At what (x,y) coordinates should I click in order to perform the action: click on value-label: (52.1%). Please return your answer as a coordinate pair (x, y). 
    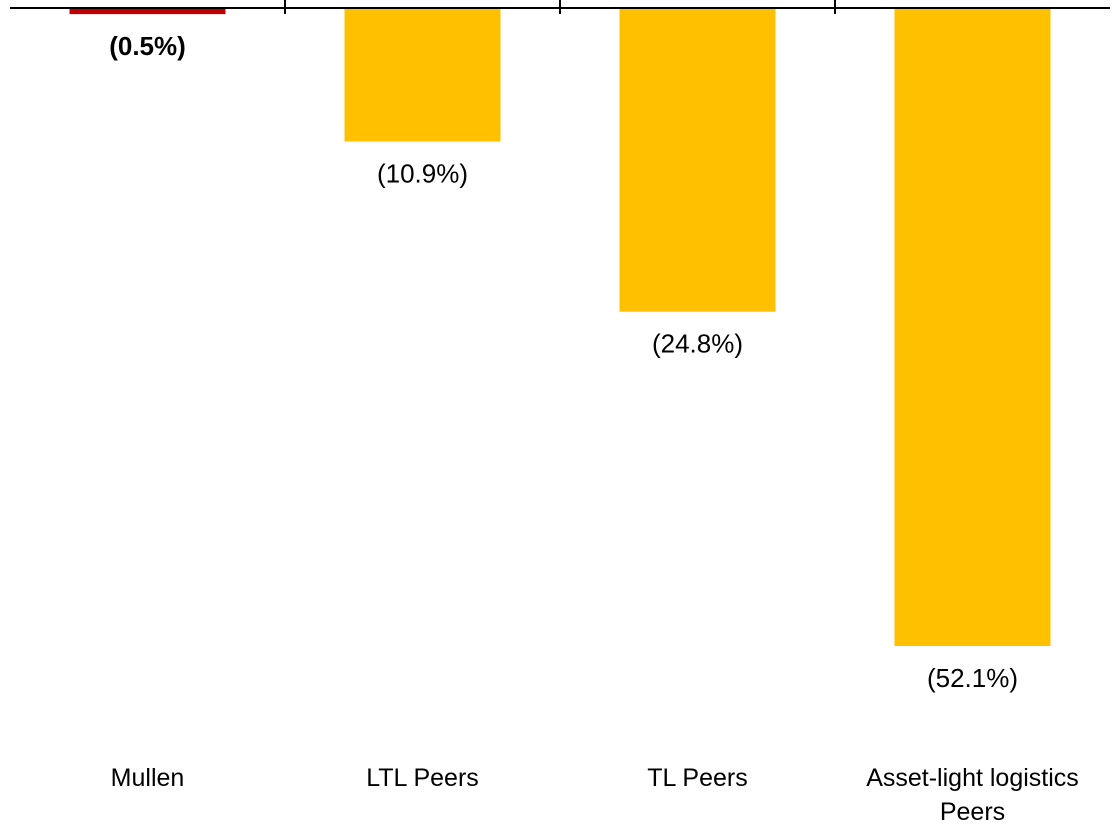
    Looking at the image, I should click on (972, 678).